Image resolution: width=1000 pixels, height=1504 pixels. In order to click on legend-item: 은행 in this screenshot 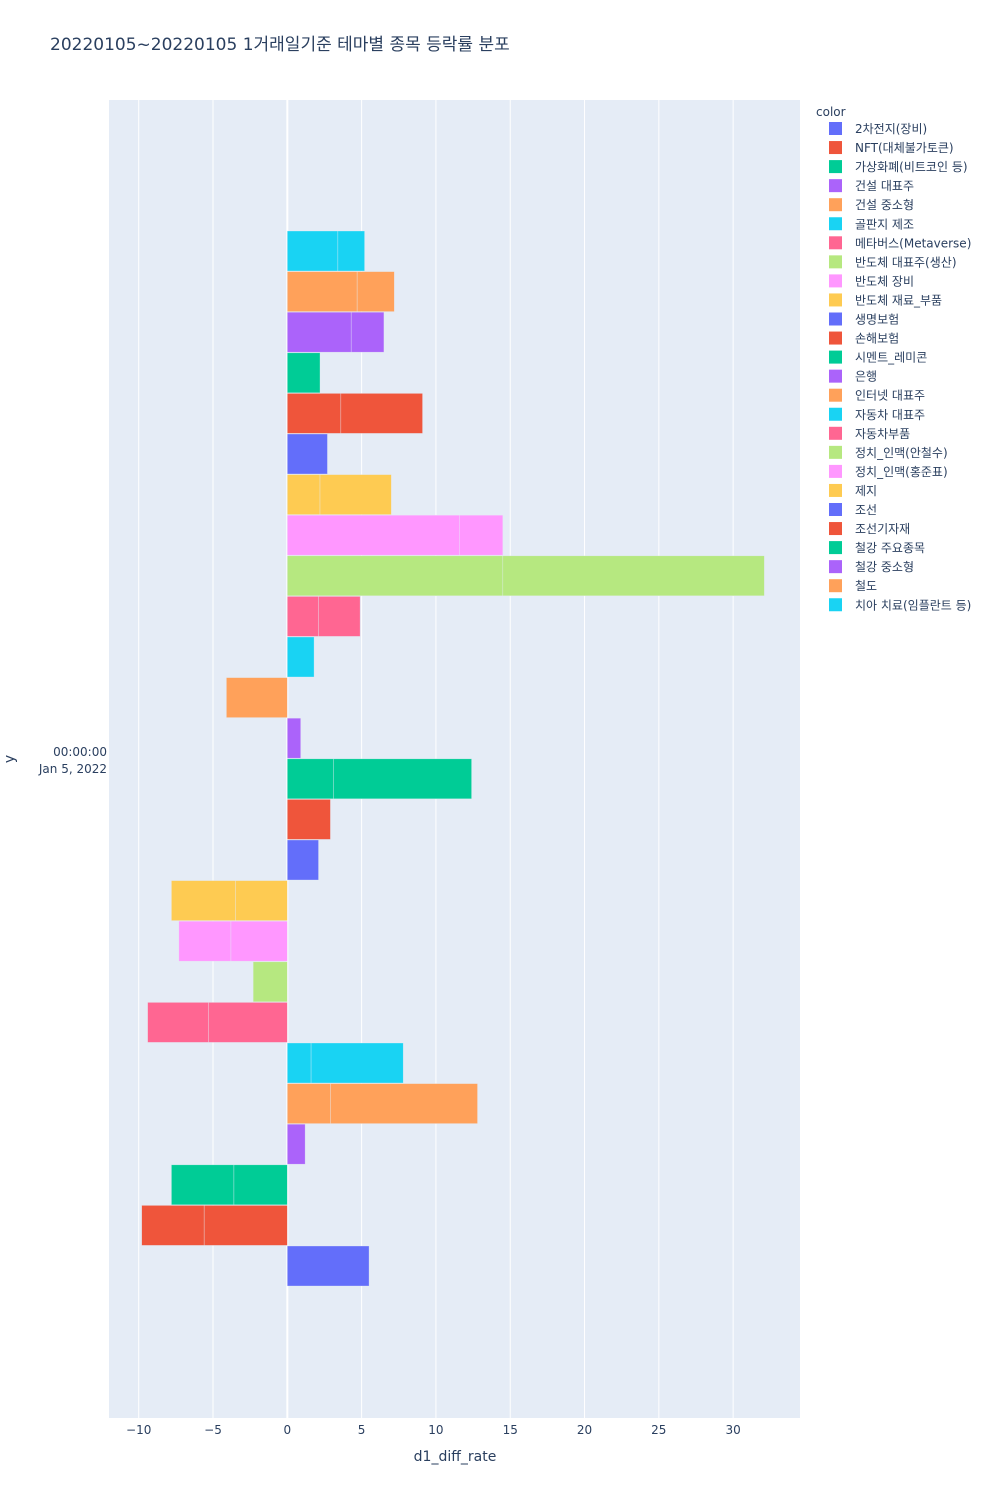, I will do `click(853, 376)`.